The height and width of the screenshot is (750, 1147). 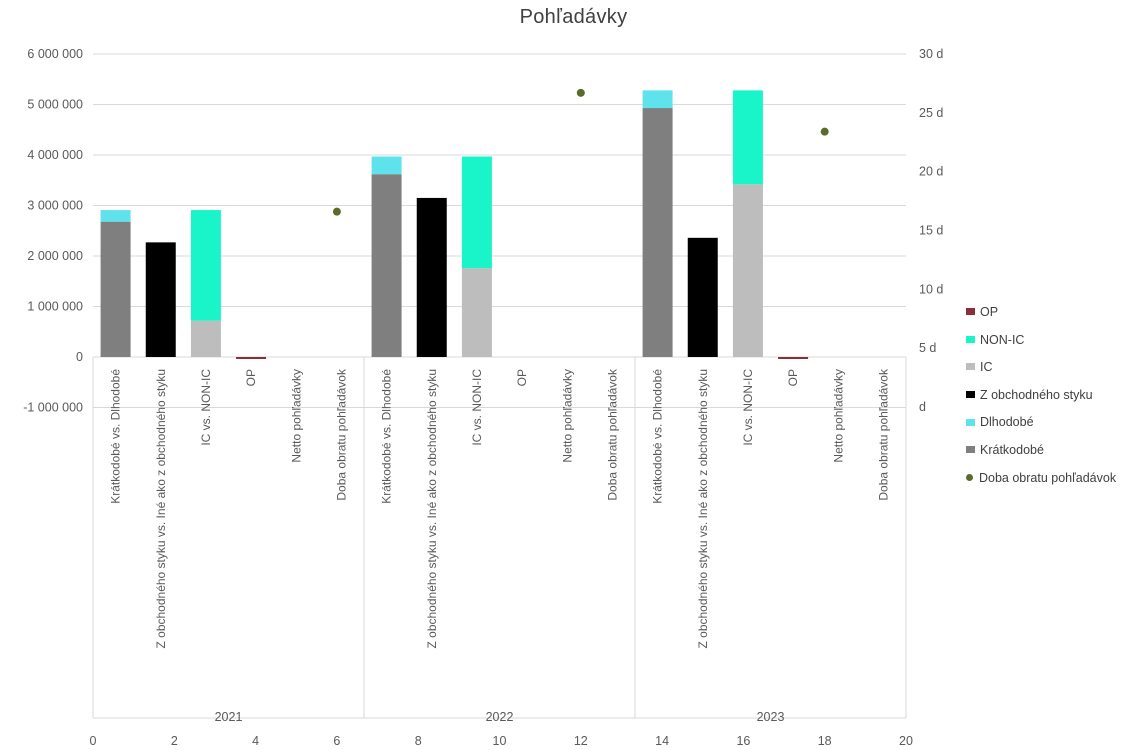 What do you see at coordinates (1007, 422) in the screenshot?
I see `legend-label: Dlhodobé` at bounding box center [1007, 422].